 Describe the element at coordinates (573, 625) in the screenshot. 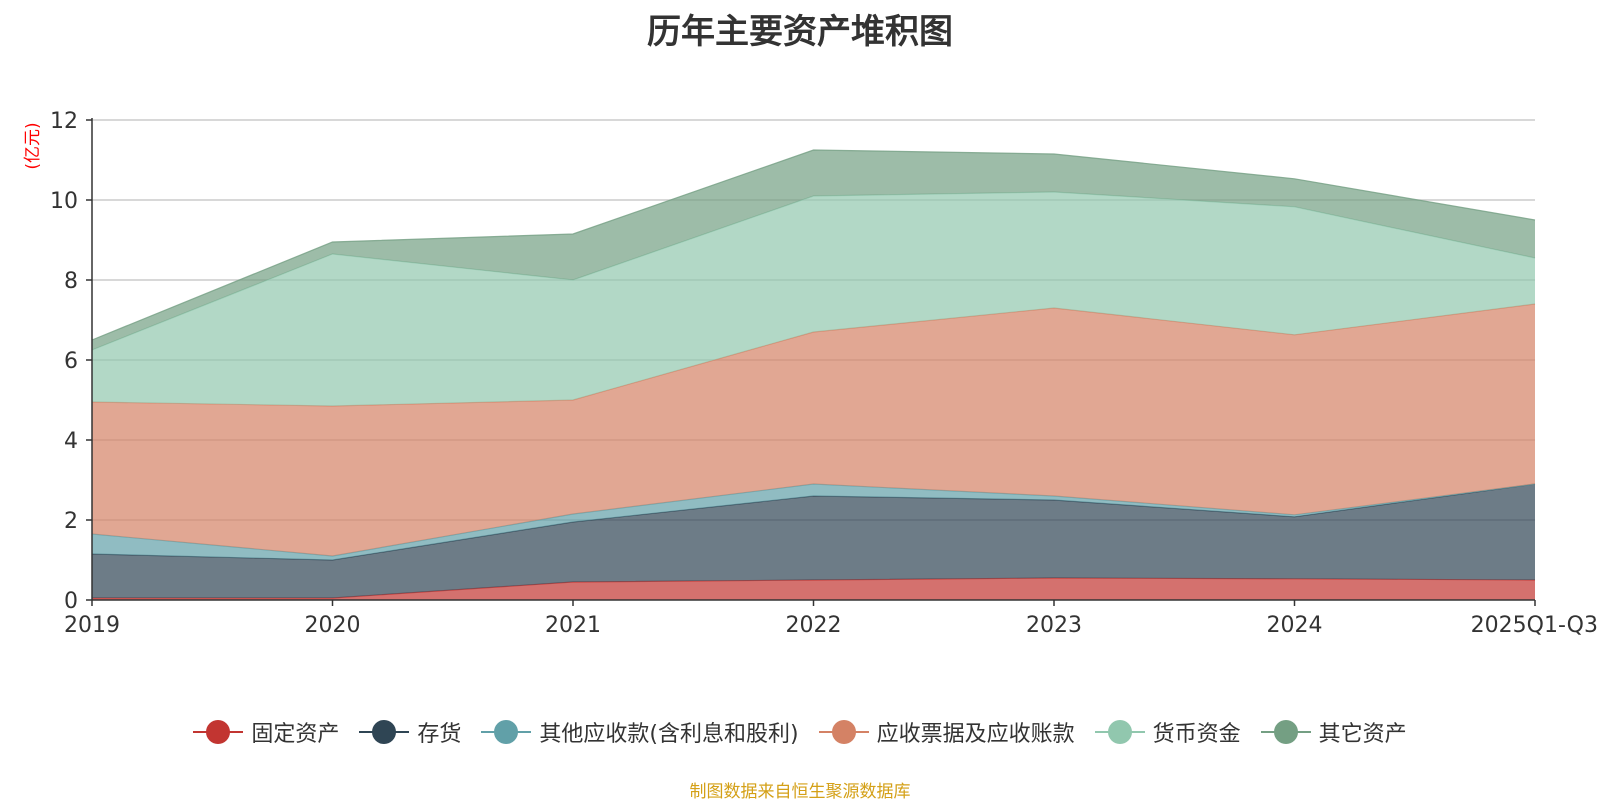

I see `x-tick-label: 2021` at that location.